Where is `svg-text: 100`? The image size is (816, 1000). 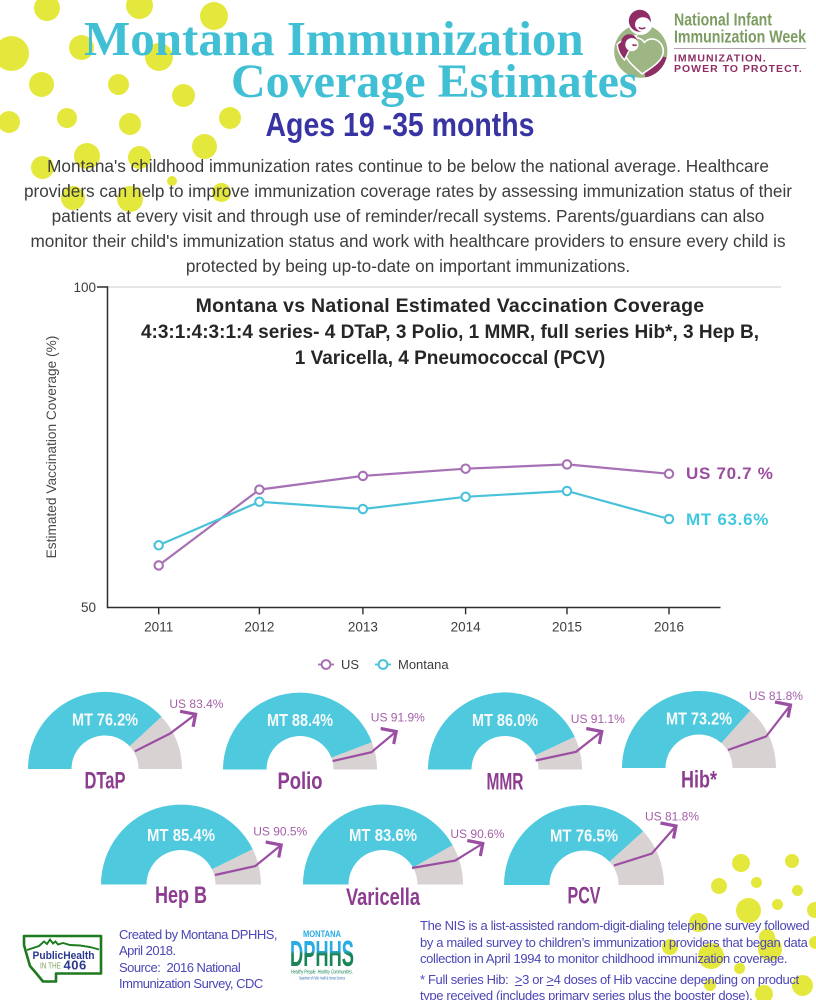 svg-text: 100 is located at coordinates (84, 287).